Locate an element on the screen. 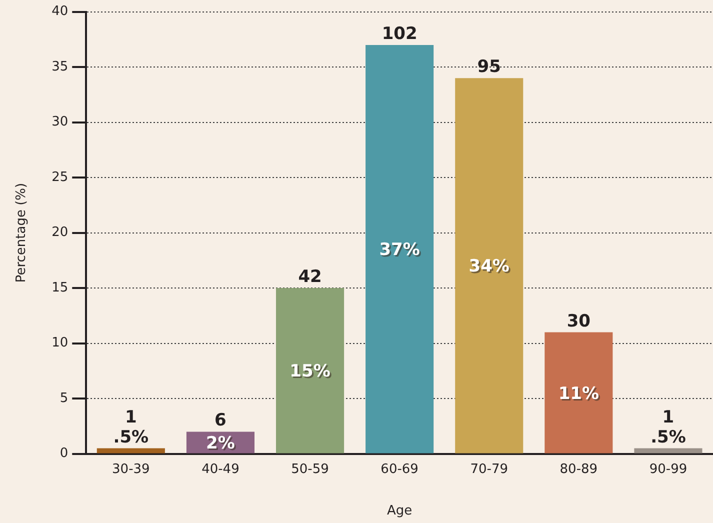 The image size is (713, 523). y-tick-label: 40 is located at coordinates (60, 12).